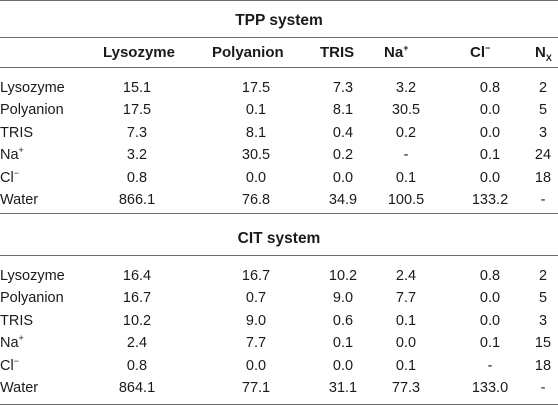 The height and width of the screenshot is (406, 558). Describe the element at coordinates (139, 52) in the screenshot. I see `col-header-lysozyme: Lysozyme` at that location.